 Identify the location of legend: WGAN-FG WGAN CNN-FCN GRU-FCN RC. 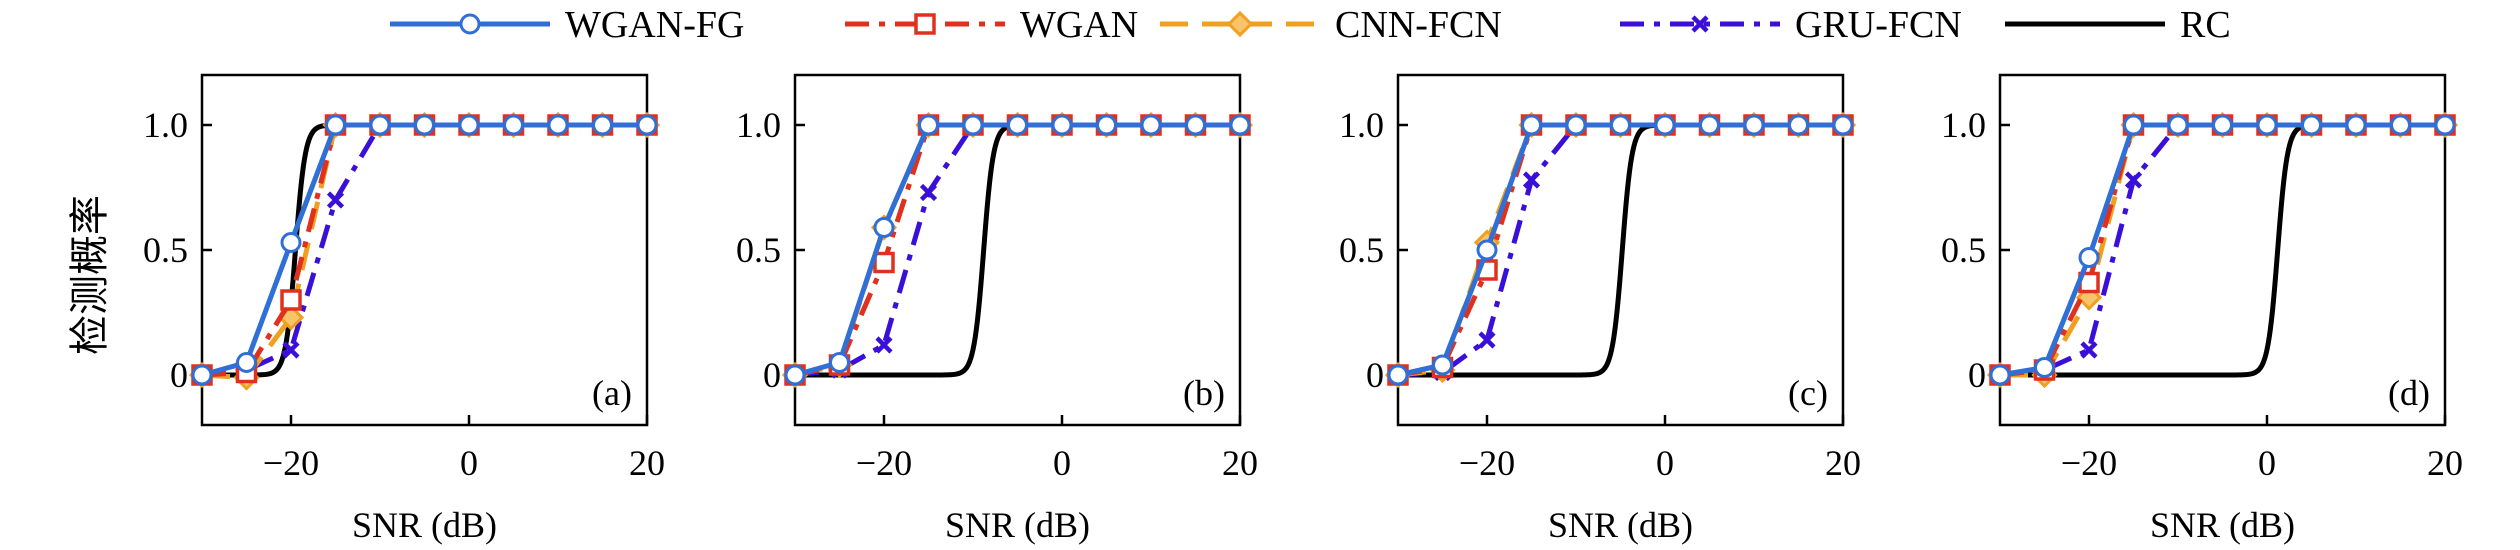
(1310, 25).